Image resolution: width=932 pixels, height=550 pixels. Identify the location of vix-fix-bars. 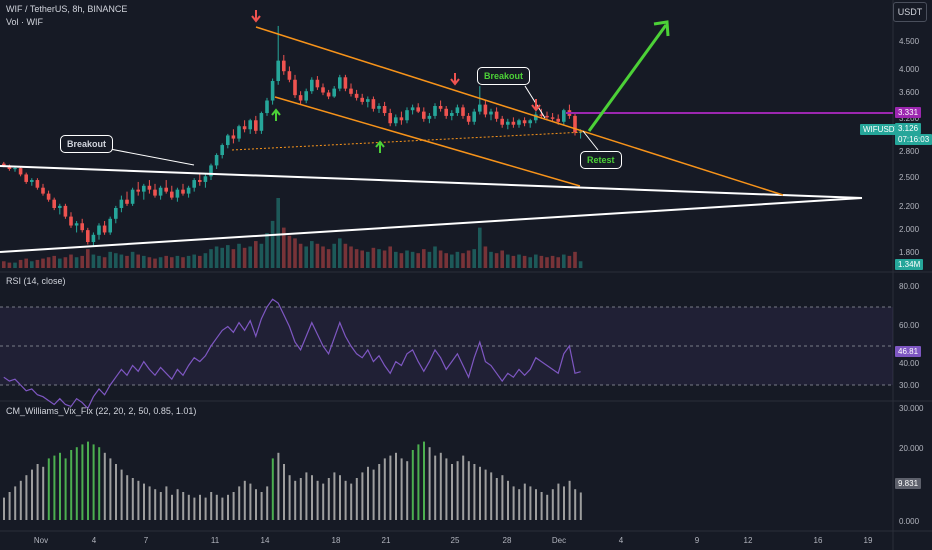
(292, 480).